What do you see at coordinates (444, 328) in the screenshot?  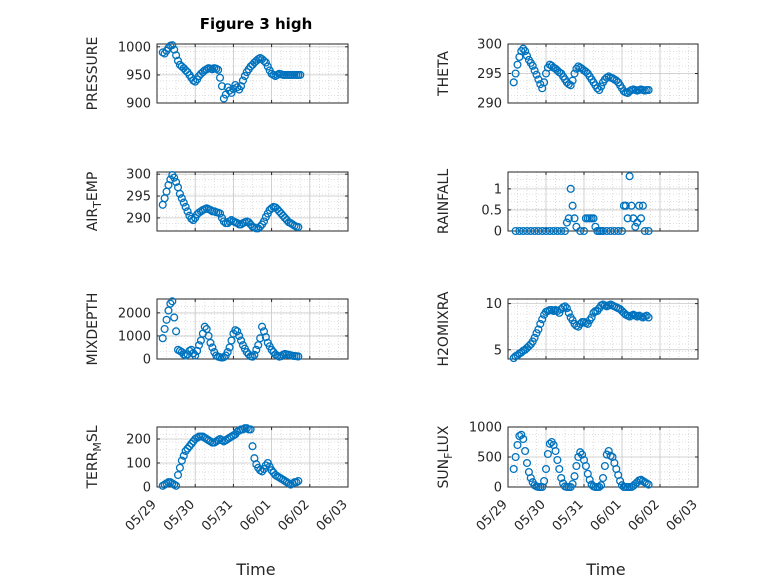 I see `y-axis-label: H2OMIXRA` at bounding box center [444, 328].